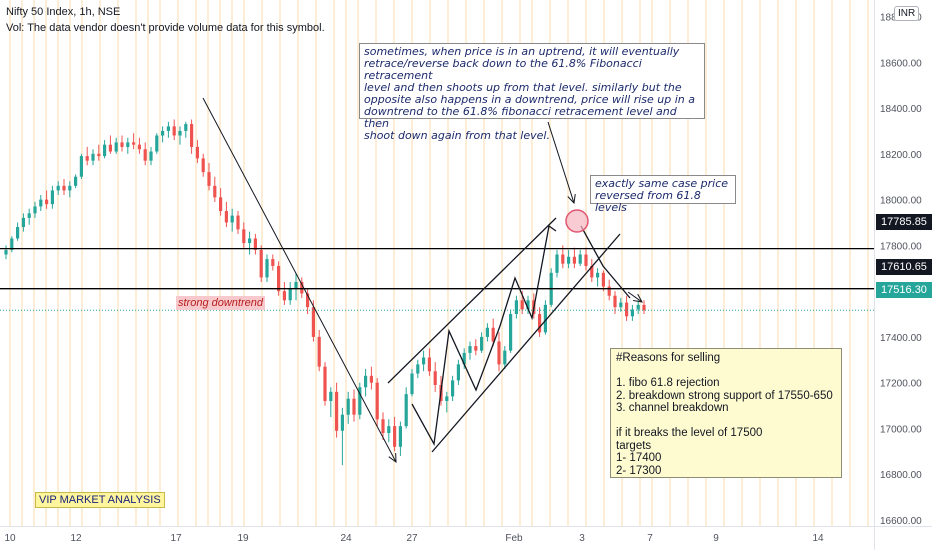 This screenshot has width=932, height=550. What do you see at coordinates (662, 183) in the screenshot?
I see `note-same-case-line: exactly same case price` at bounding box center [662, 183].